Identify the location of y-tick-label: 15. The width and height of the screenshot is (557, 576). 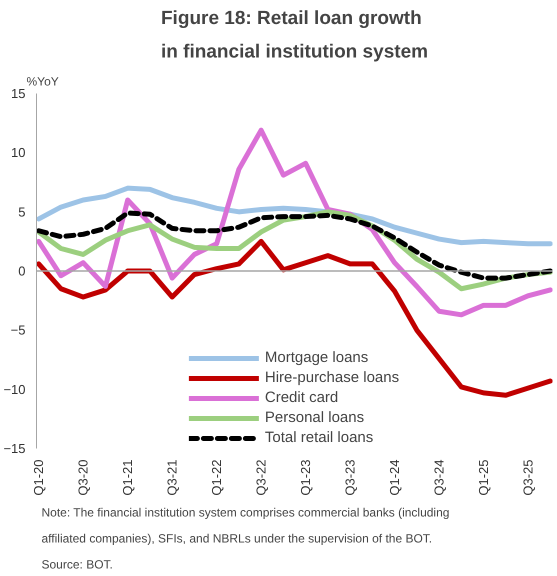
(18, 93).